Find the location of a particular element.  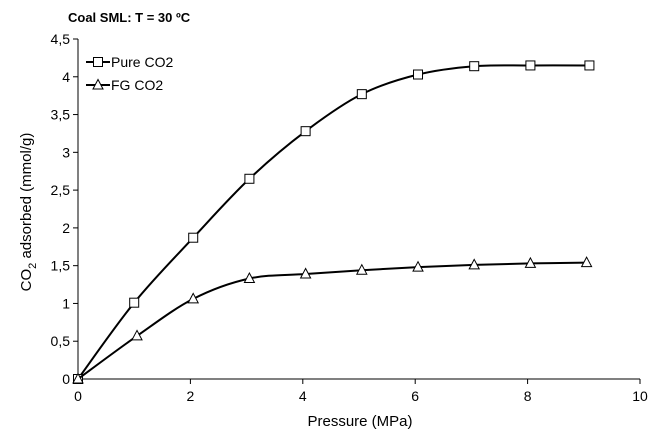

chart-title: Coal SML: T = 30 ºC is located at coordinates (129, 17).